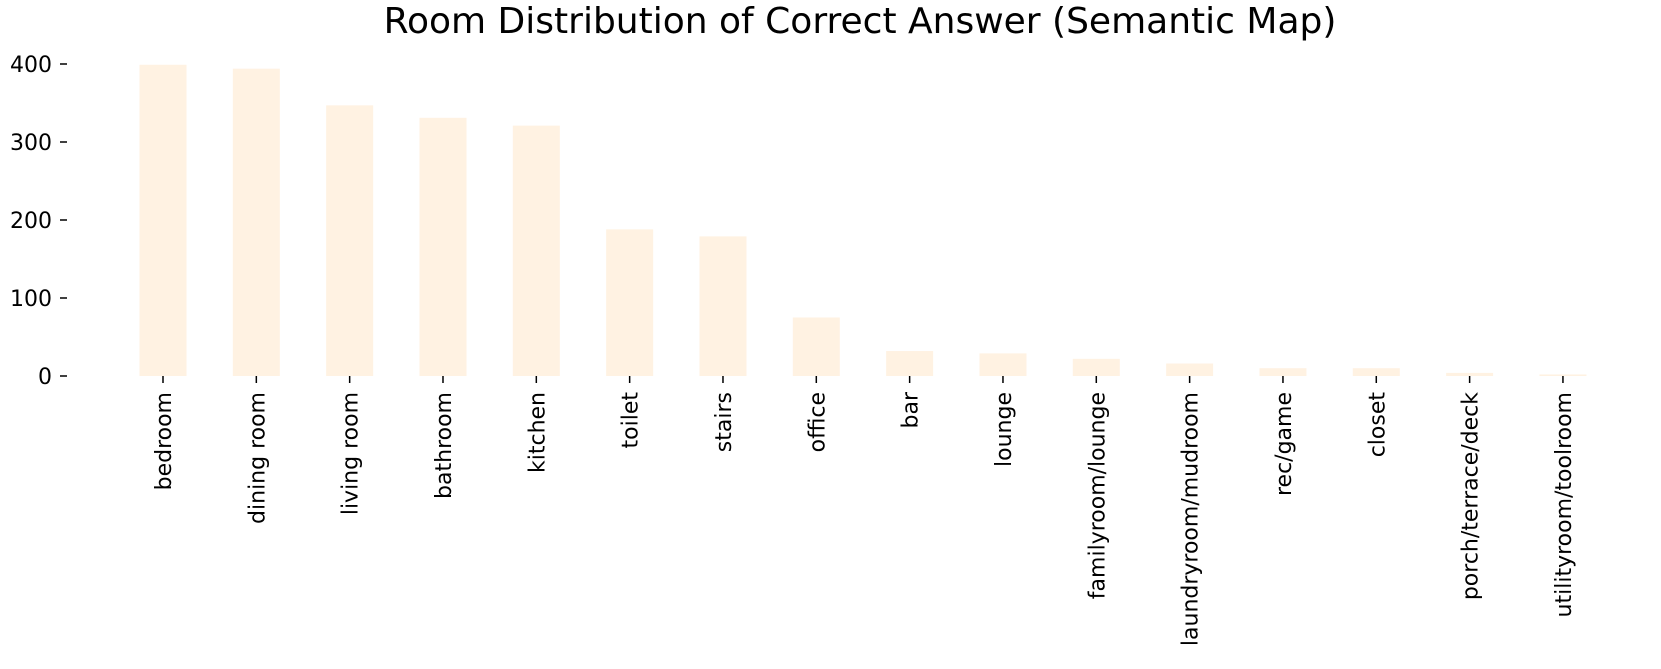  What do you see at coordinates (45, 377) in the screenshot?
I see `y-tick-label: 0` at bounding box center [45, 377].